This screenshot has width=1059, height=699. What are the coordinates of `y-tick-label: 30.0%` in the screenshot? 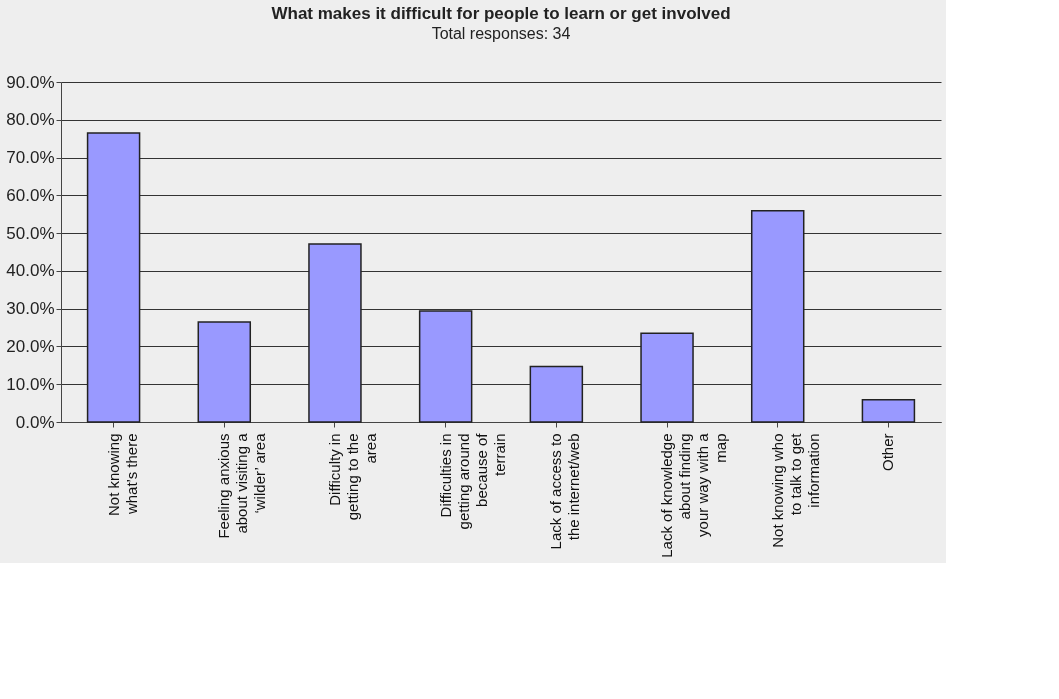 It's located at (30, 309).